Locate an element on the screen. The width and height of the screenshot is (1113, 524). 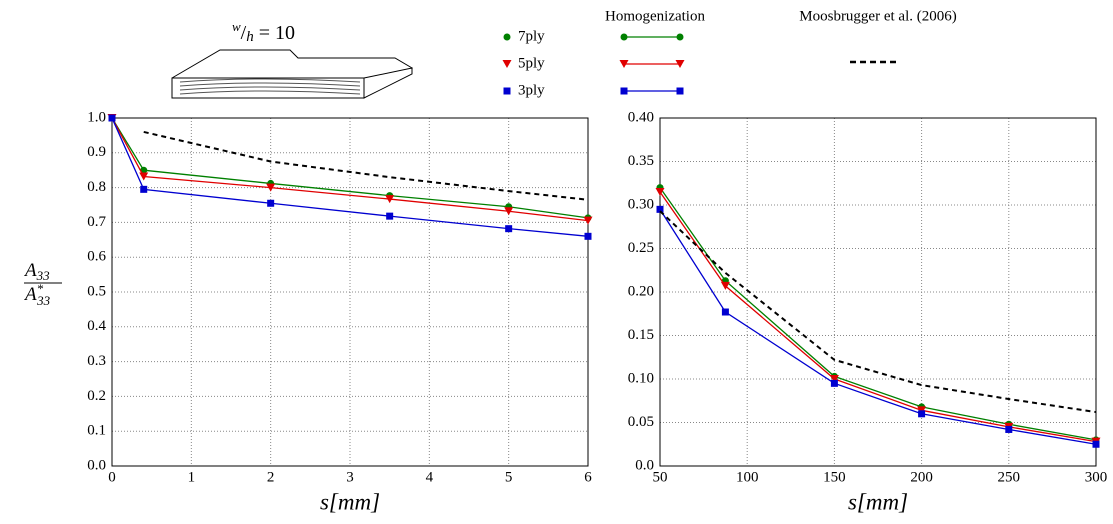
x-tick-label: 6 is located at coordinates (588, 477).